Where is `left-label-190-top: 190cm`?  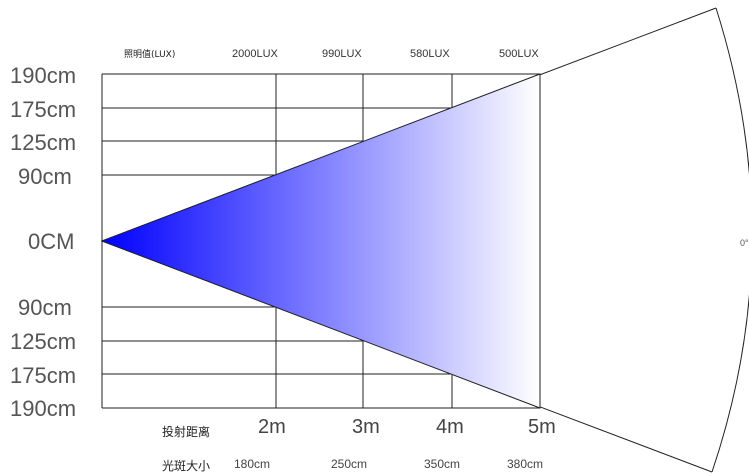 left-label-190-top: 190cm is located at coordinates (43, 75).